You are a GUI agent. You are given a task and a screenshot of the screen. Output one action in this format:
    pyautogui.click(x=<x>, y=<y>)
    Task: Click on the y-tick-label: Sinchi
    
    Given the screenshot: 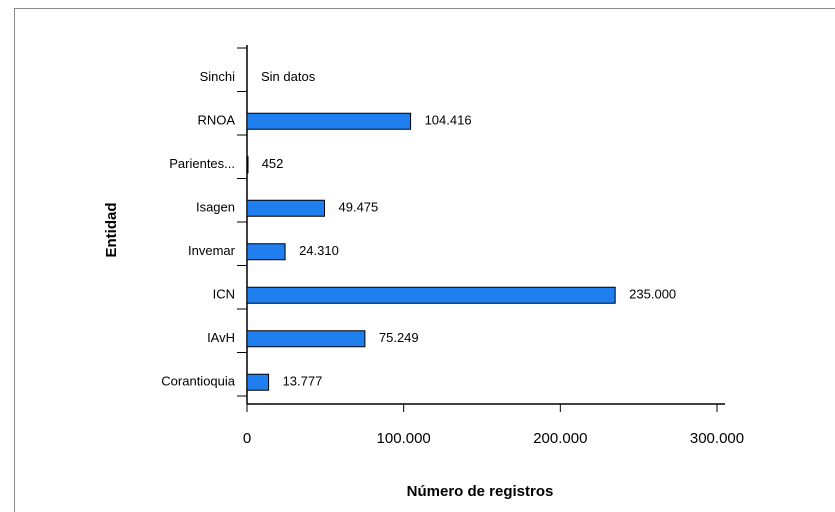 What is the action you would take?
    pyautogui.click(x=218, y=76)
    